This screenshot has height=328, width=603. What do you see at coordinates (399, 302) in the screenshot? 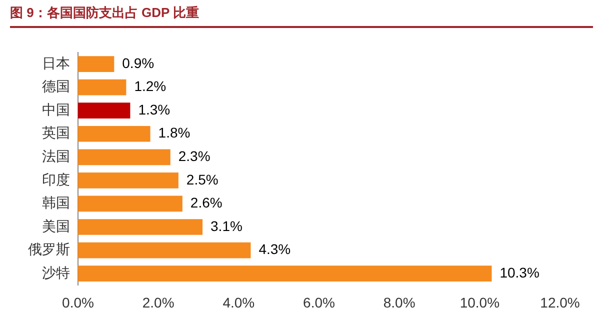
I see `x-tick-label: 8.0%` at bounding box center [399, 302].